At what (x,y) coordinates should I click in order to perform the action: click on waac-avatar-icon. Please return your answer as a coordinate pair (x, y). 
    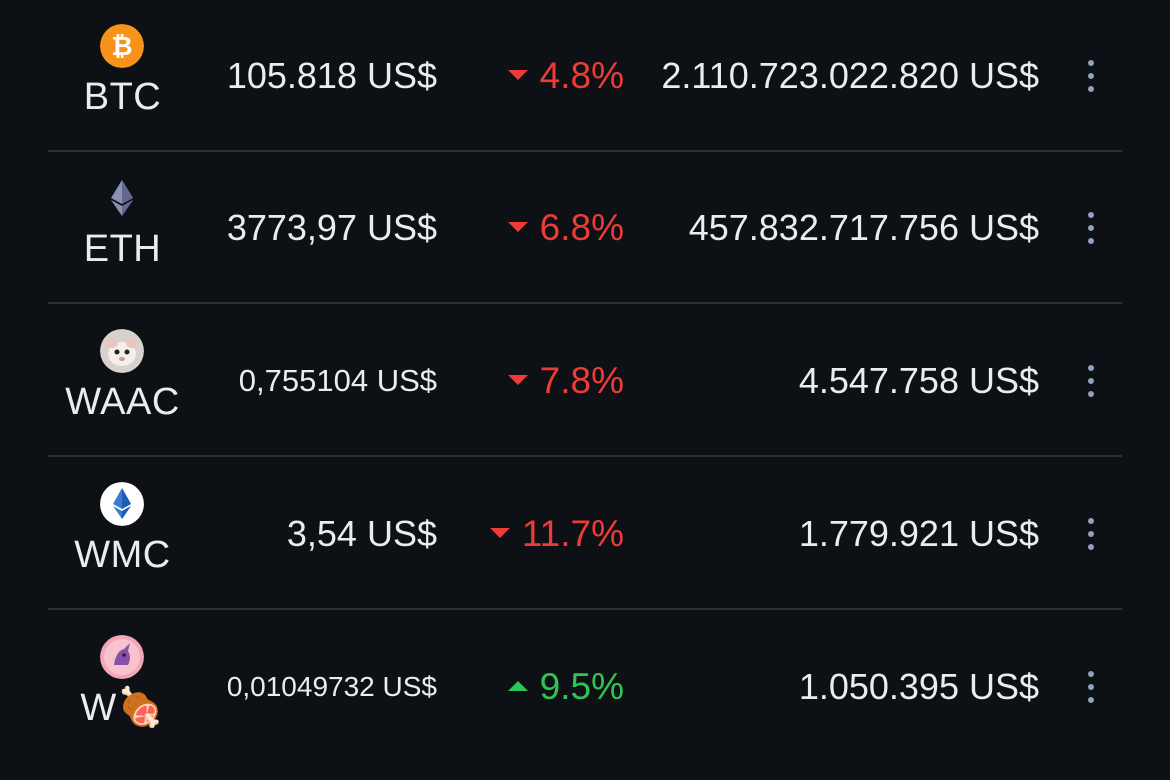
    Looking at the image, I should click on (122, 351).